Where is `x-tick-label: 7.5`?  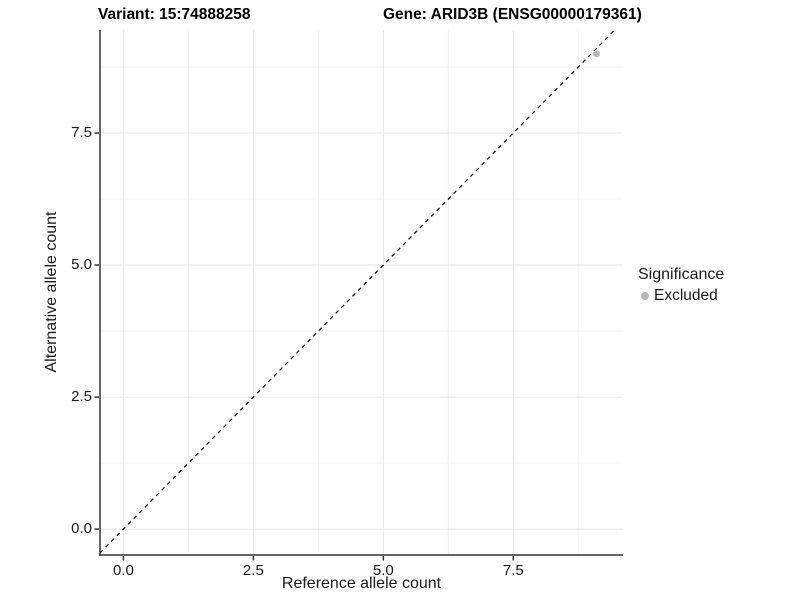
x-tick-label: 7.5 is located at coordinates (513, 570).